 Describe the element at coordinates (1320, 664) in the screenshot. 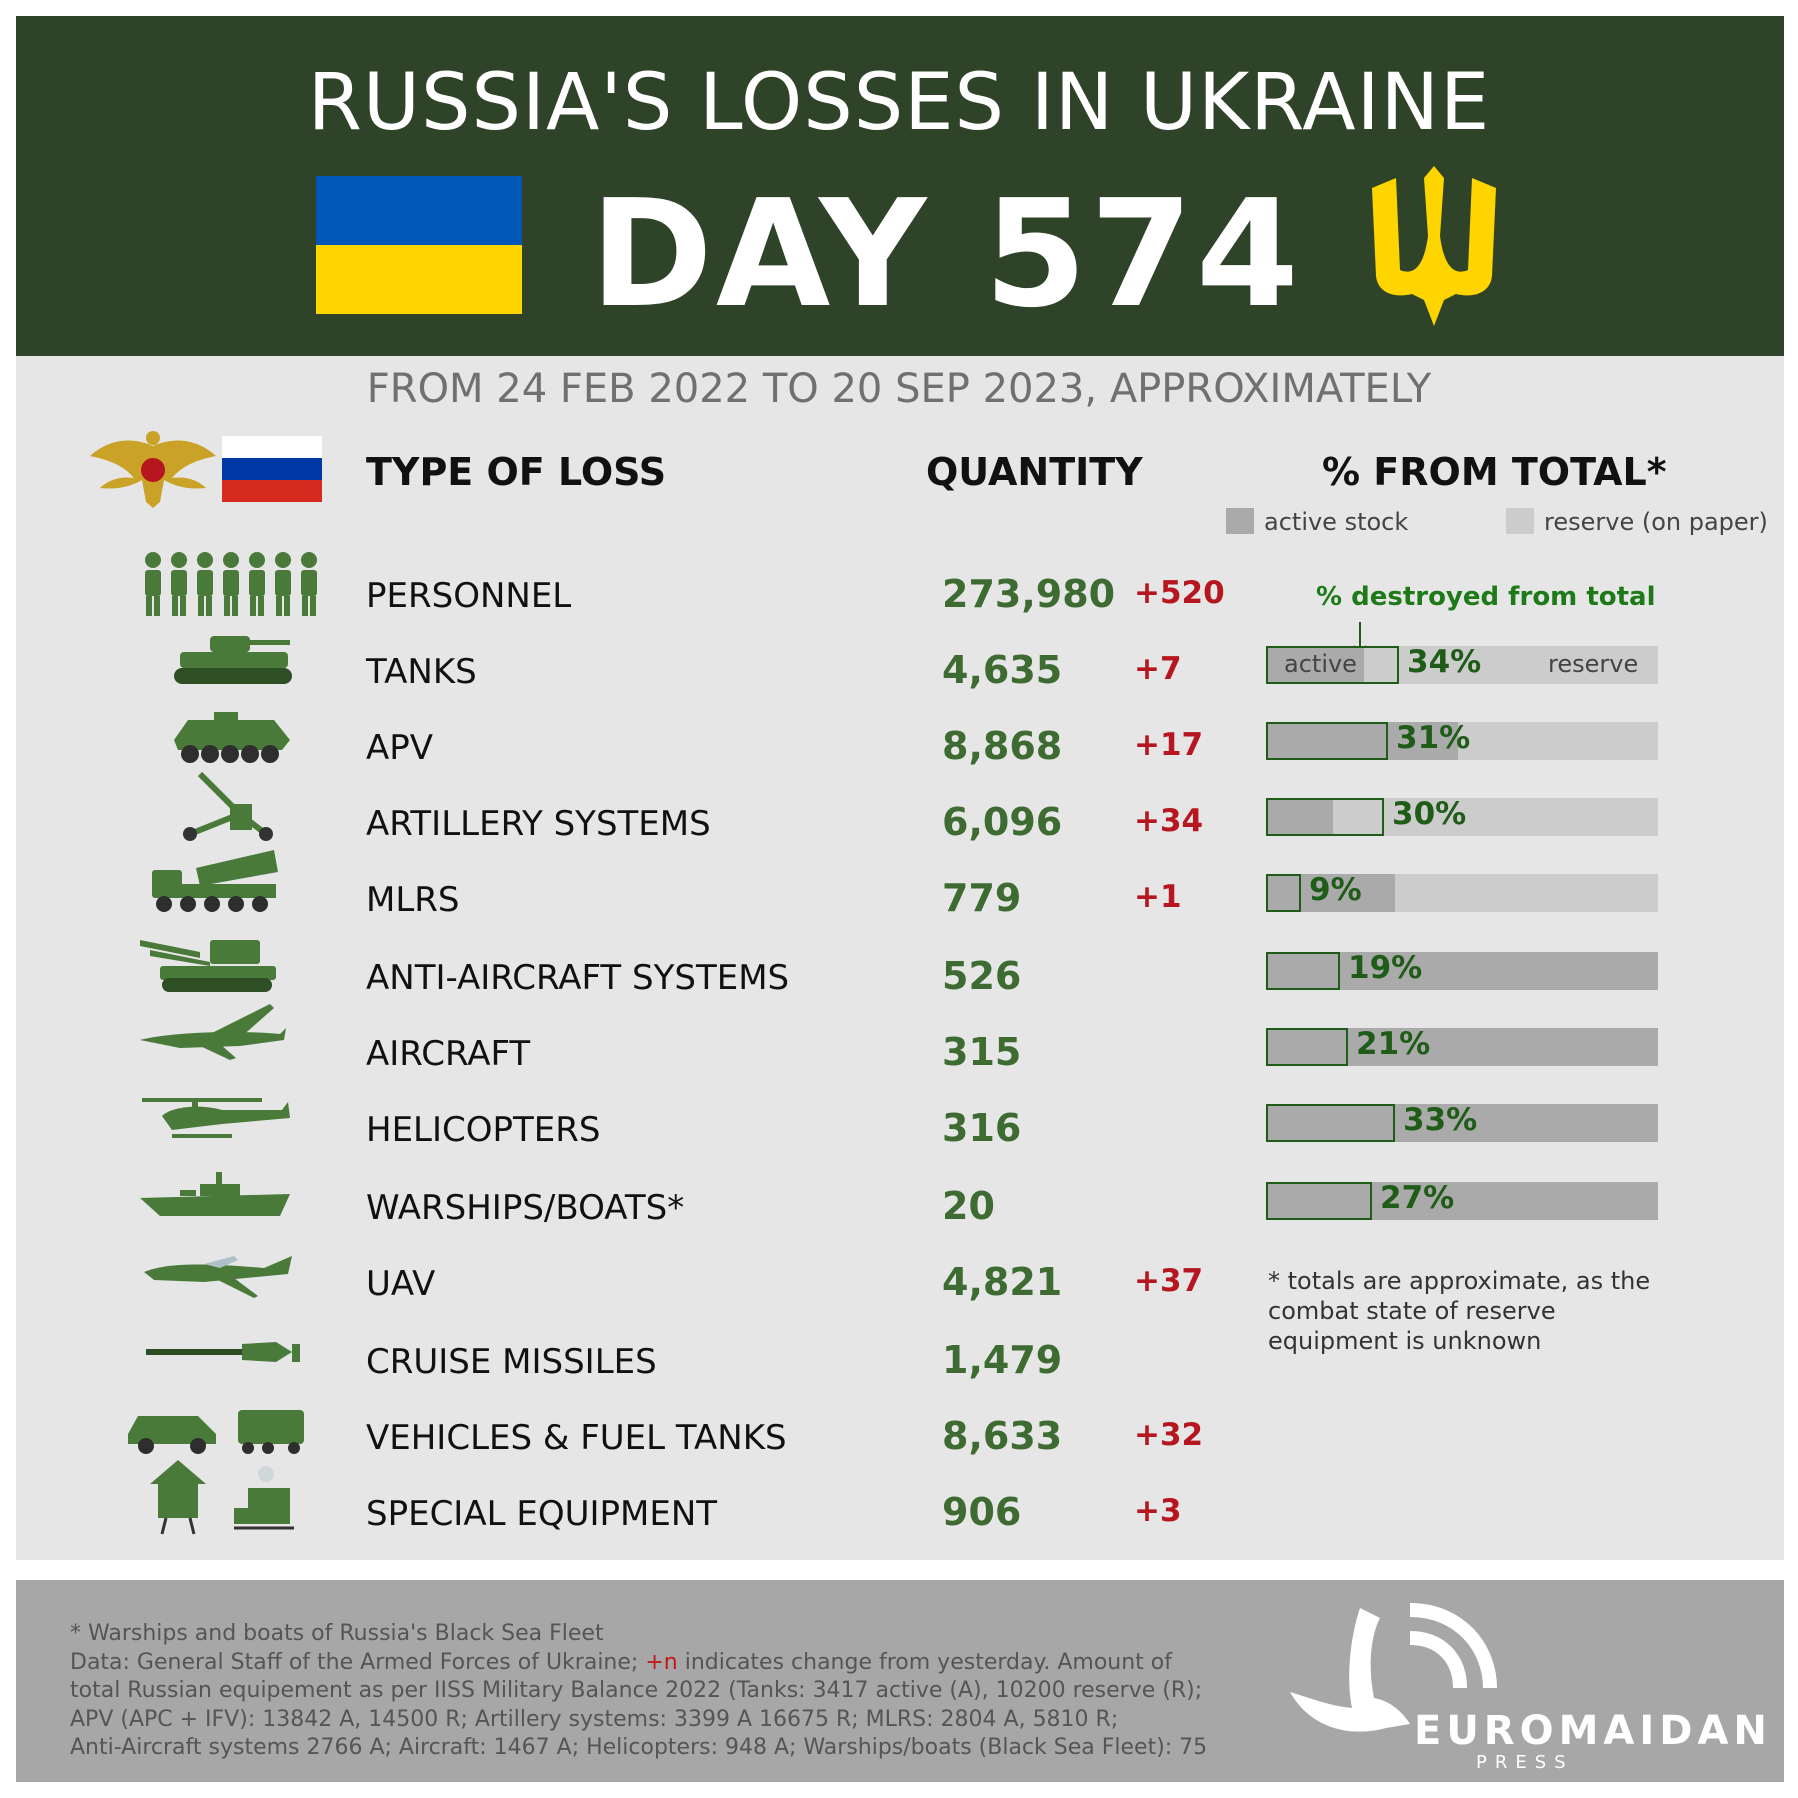

I see `bar-active-label: active` at that location.